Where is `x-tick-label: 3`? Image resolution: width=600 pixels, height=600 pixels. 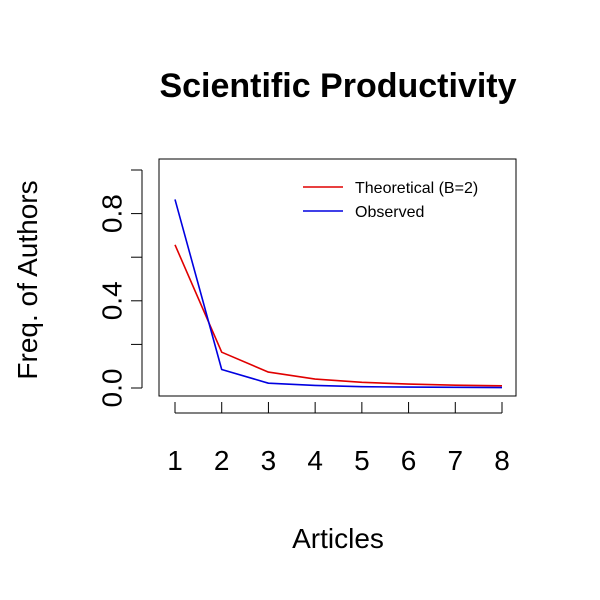 x-tick-label: 3 is located at coordinates (269, 460).